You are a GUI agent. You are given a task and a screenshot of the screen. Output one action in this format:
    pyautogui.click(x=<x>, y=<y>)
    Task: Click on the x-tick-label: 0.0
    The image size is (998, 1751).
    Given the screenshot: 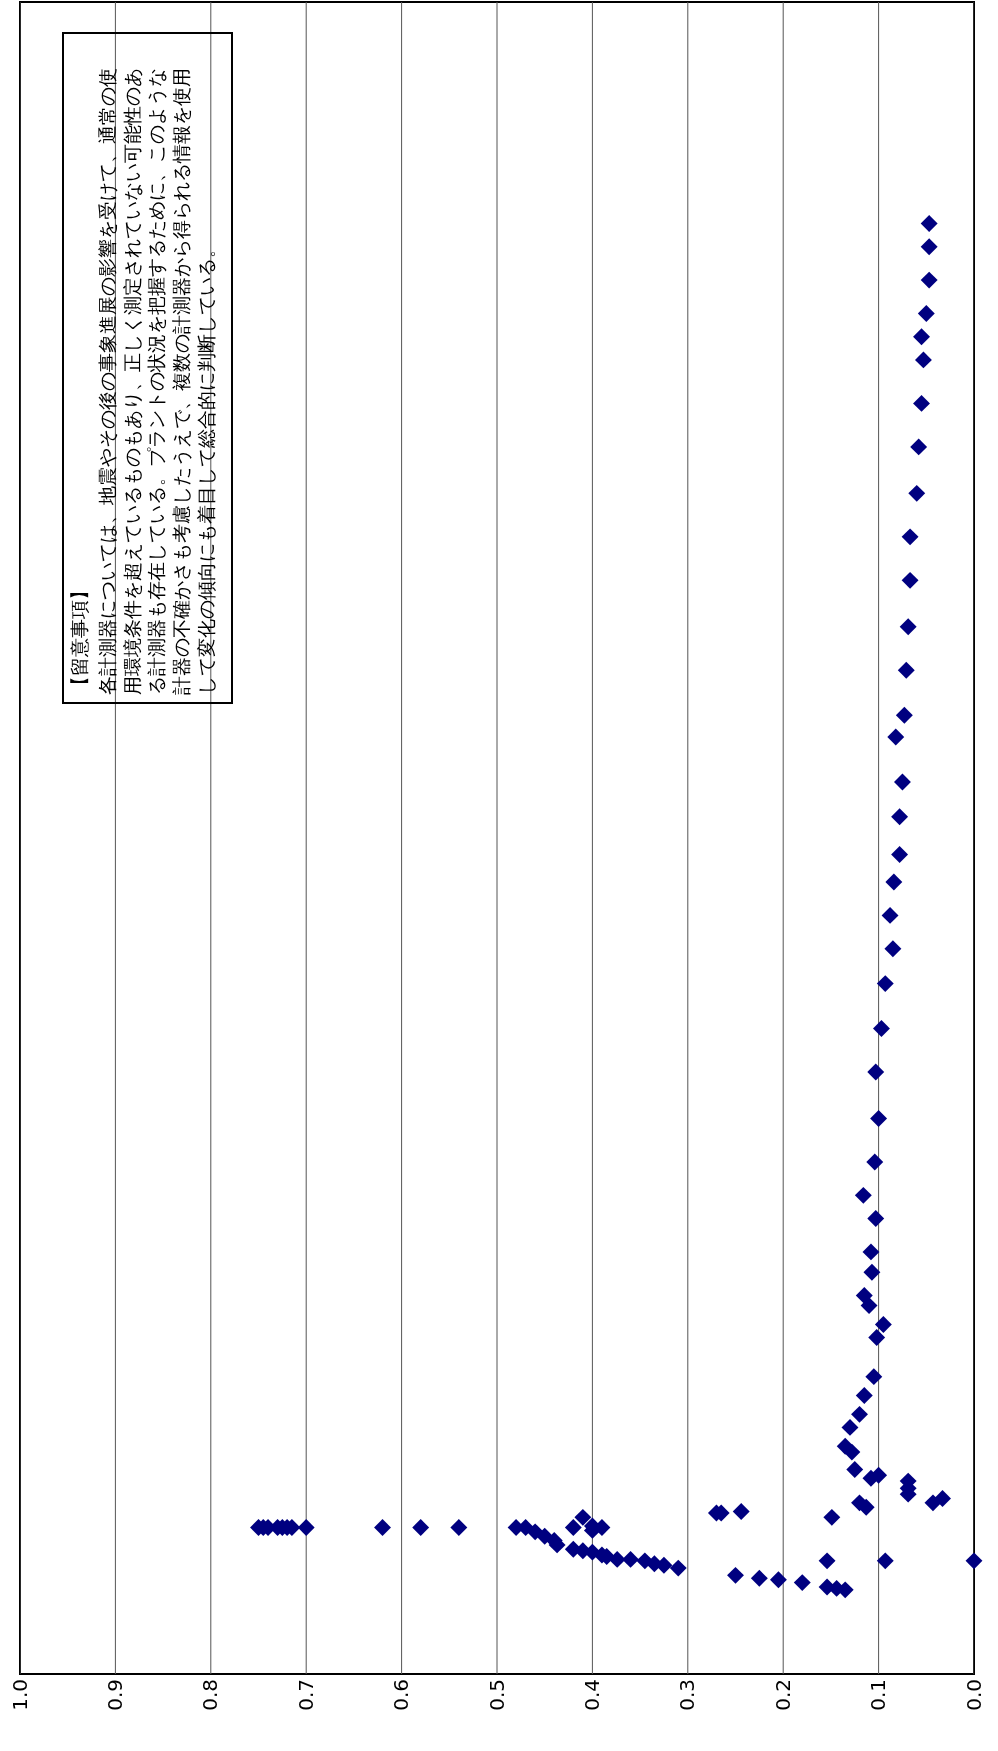 What is the action you would take?
    pyautogui.click(x=973, y=1695)
    